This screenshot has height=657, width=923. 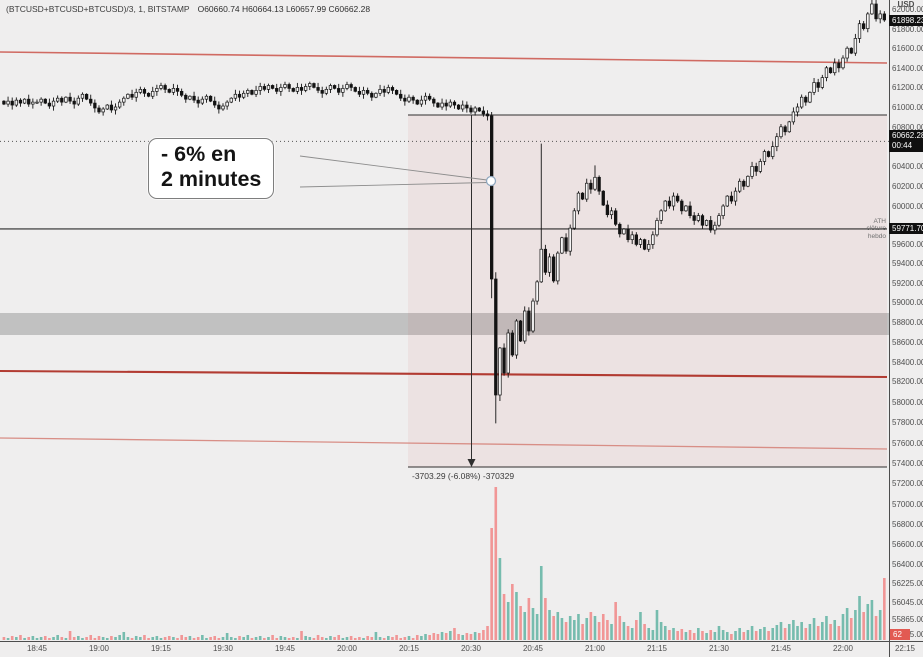 I want to click on price-tick: 58400.00, so click(x=907, y=362).